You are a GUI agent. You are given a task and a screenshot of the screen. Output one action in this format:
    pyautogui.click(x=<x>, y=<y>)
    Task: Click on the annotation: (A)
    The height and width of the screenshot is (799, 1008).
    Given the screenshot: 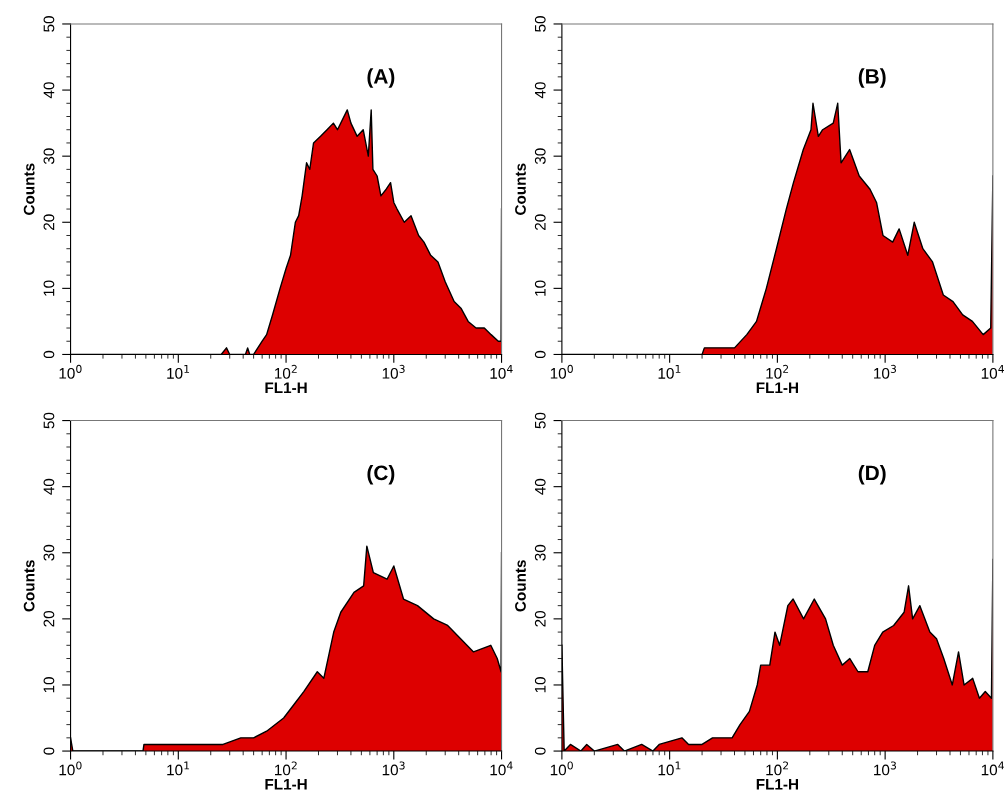 What is the action you would take?
    pyautogui.click(x=381, y=78)
    